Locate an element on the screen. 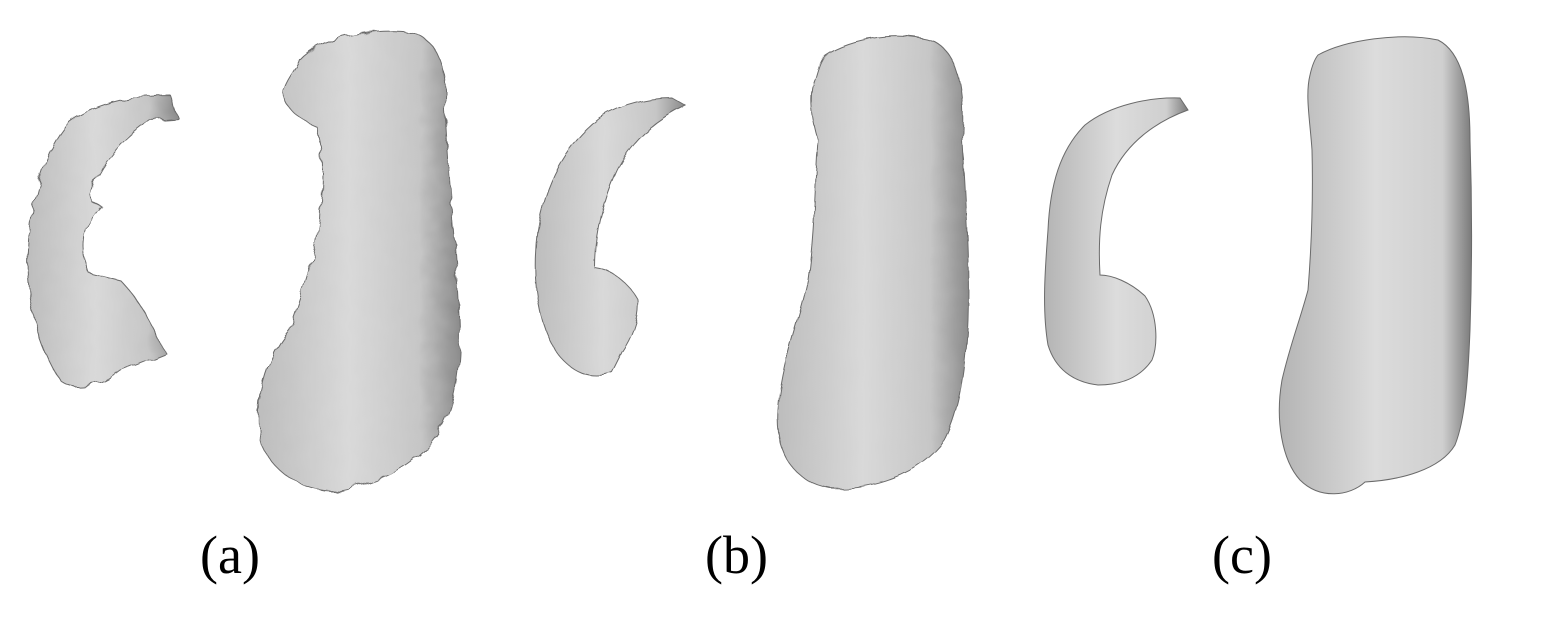 Image resolution: width=1547 pixels, height=617 pixels. panel-b-small-shape is located at coordinates (611, 236).